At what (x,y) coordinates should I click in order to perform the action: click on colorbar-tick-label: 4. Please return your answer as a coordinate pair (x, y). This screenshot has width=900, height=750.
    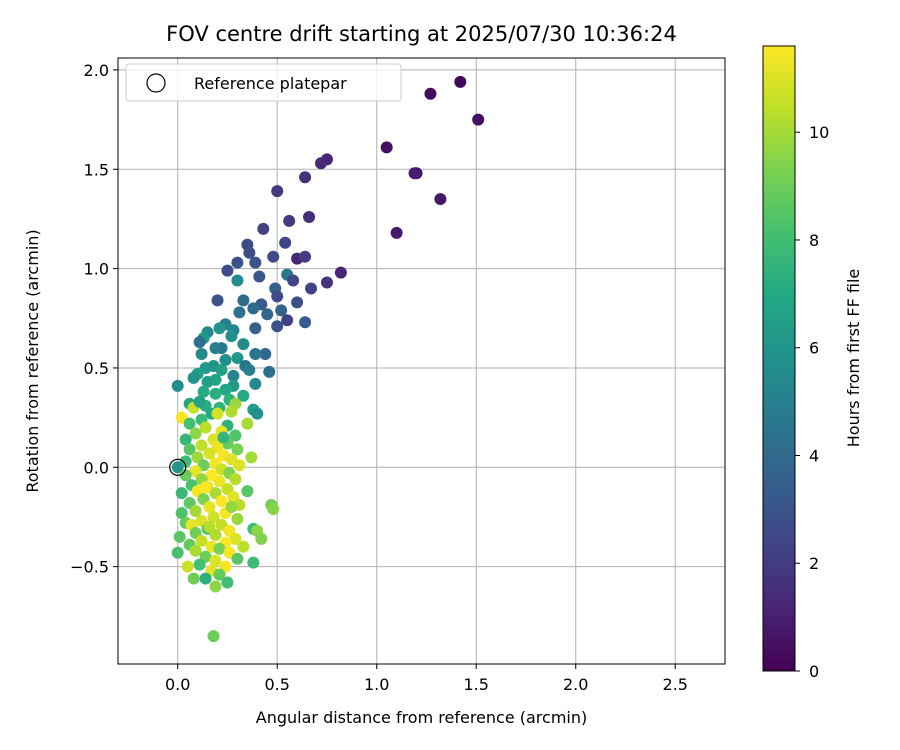
    Looking at the image, I should click on (814, 455).